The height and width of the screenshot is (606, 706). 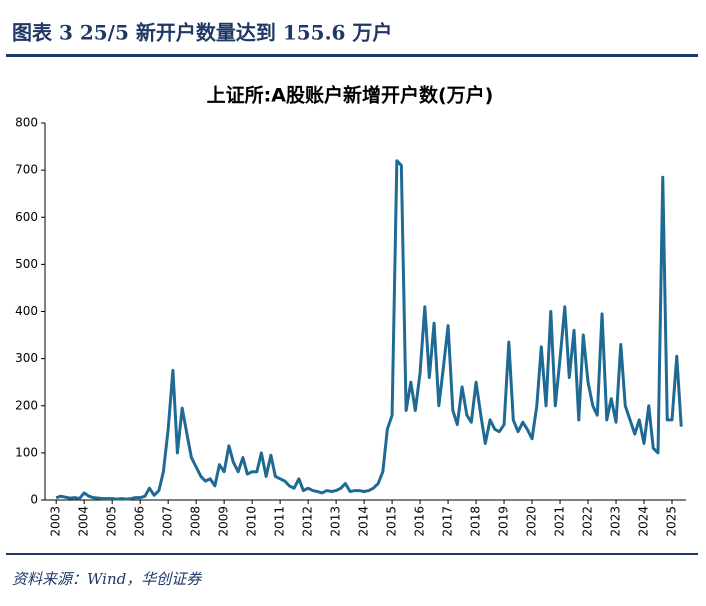 What do you see at coordinates (26, 264) in the screenshot?
I see `y-tick-label: 500` at bounding box center [26, 264].